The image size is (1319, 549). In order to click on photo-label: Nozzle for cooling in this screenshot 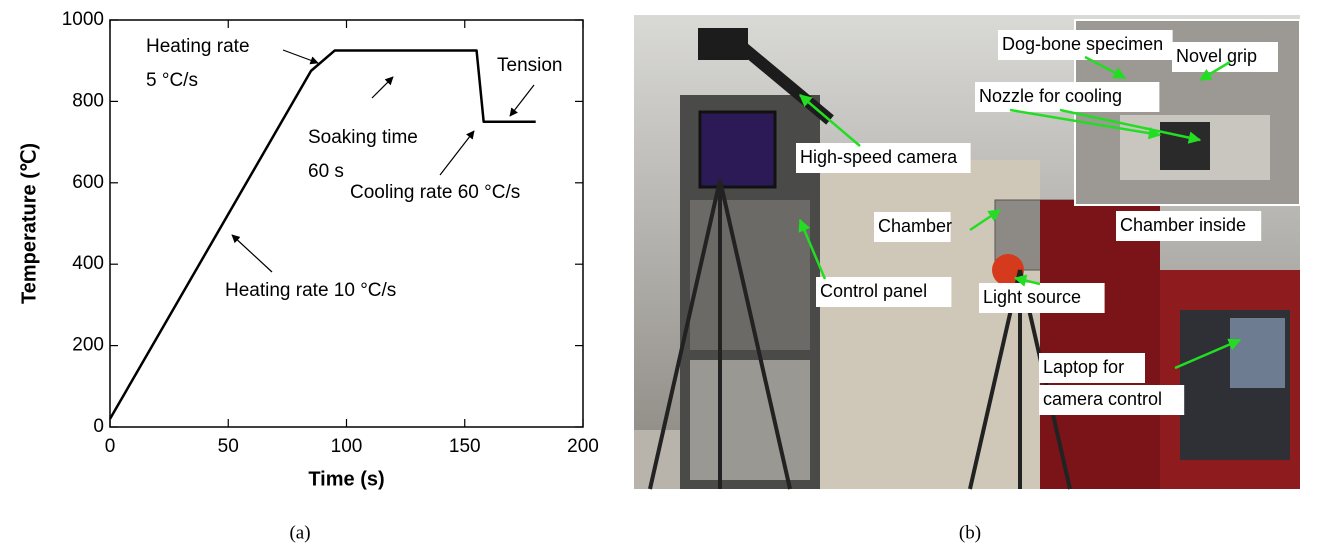, I will do `click(1050, 96)`.